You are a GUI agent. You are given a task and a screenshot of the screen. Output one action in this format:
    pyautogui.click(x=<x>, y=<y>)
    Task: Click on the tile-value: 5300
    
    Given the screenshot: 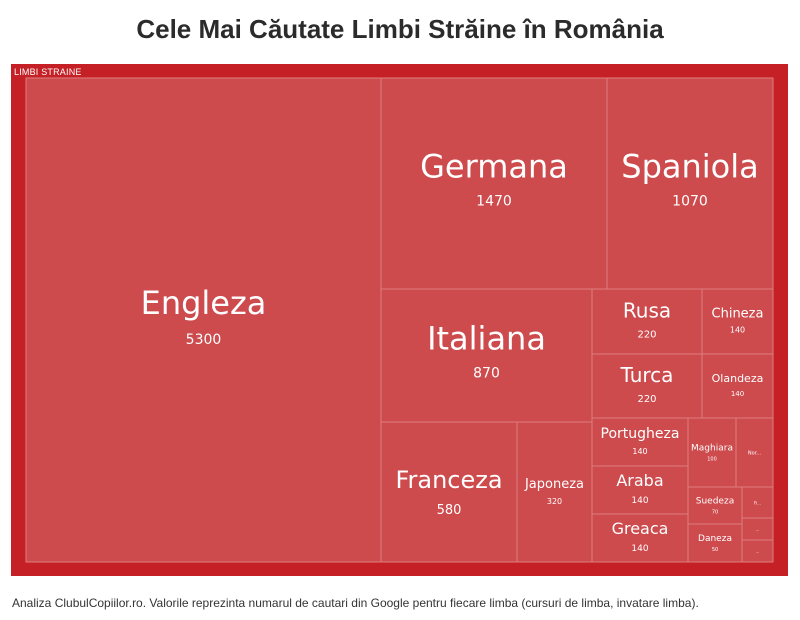 What is the action you would take?
    pyautogui.click(x=204, y=340)
    